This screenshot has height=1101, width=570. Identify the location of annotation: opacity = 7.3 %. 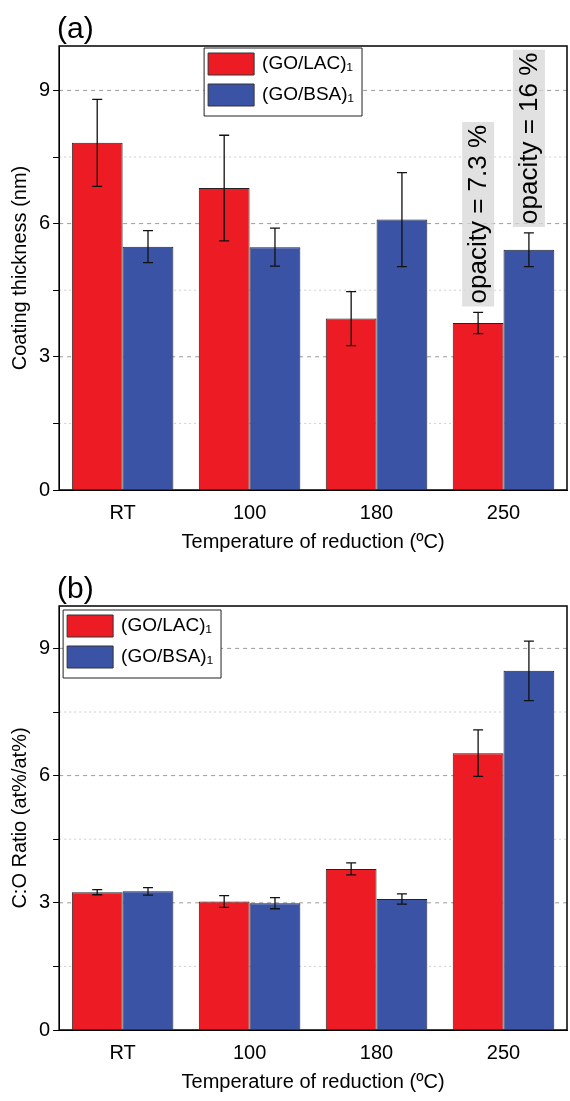
(477, 214).